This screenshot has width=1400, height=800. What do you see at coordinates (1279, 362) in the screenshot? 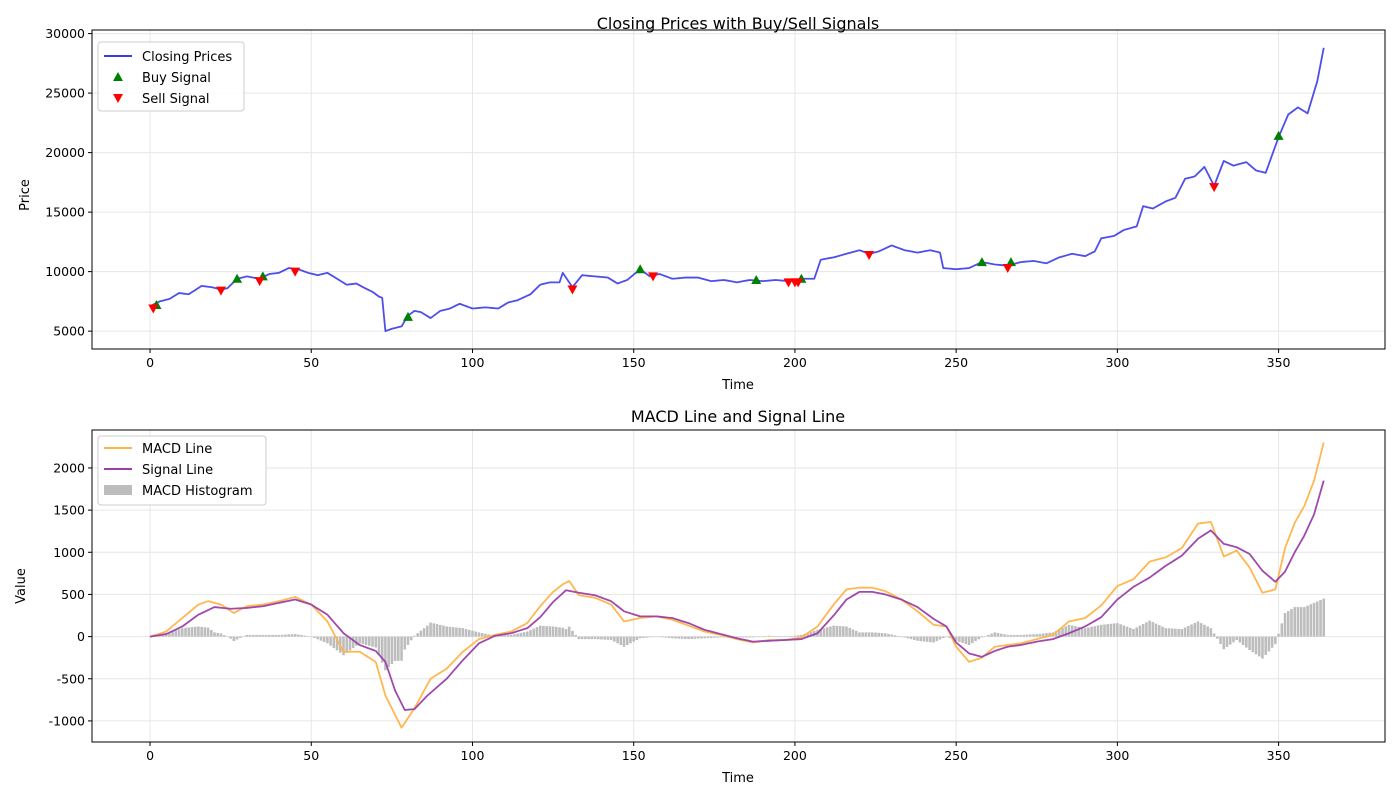
I see `price-x-tick-label: 350` at bounding box center [1279, 362].